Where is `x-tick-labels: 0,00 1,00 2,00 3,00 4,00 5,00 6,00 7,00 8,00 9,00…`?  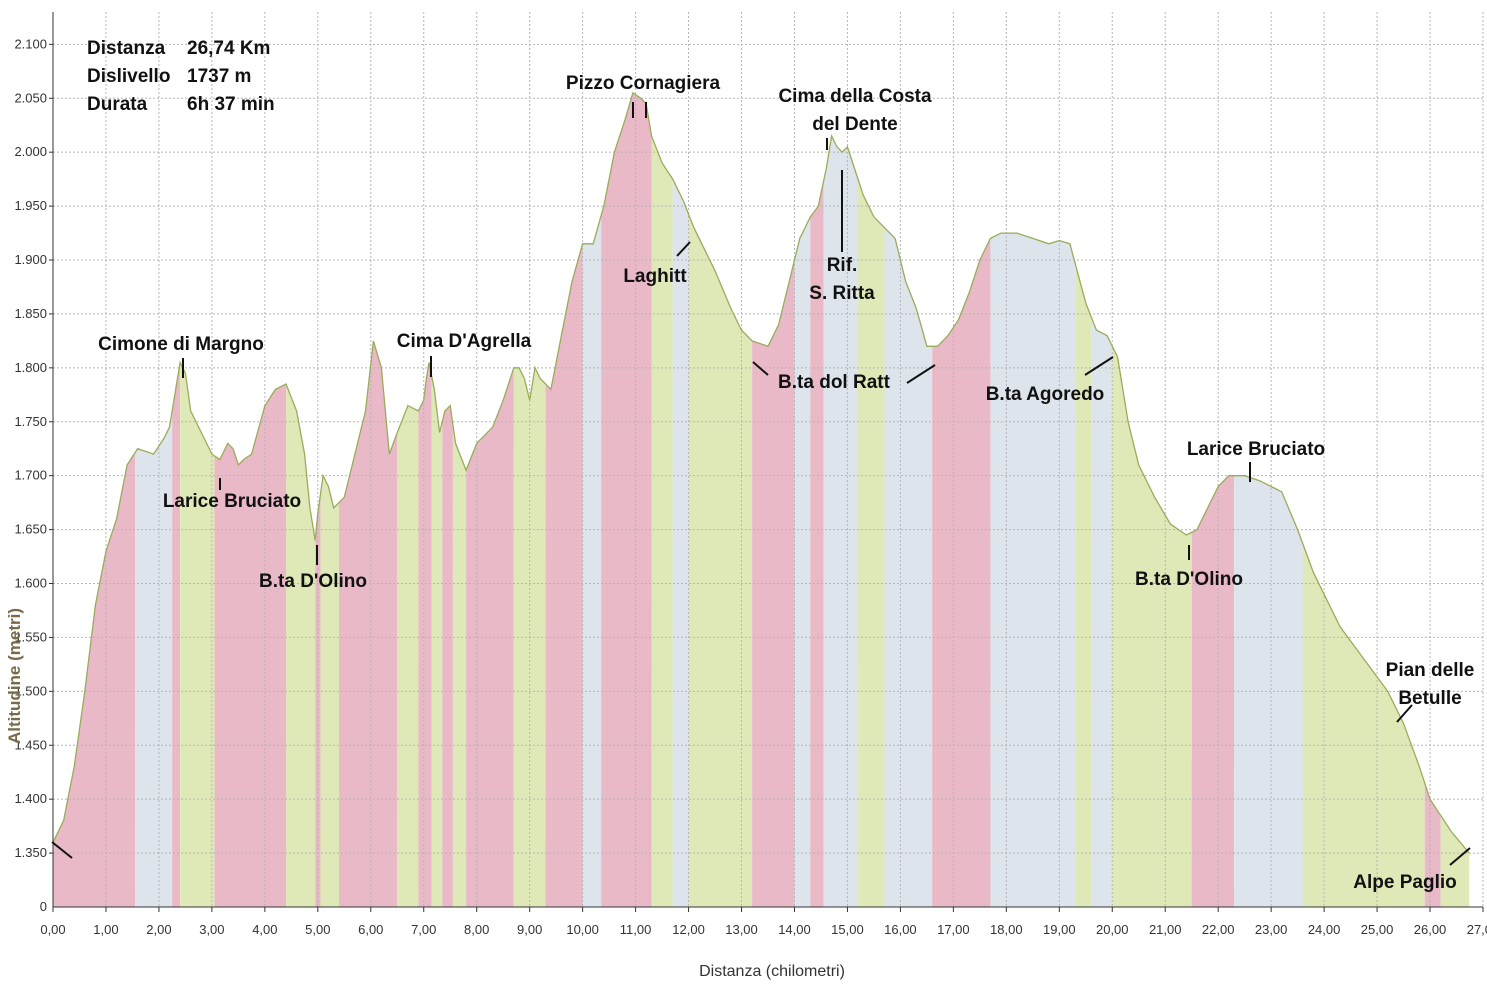
x-tick-labels: 0,00 1,00 2,00 3,00 4,00 5,00 6,00 7,00 8,00 9,00… is located at coordinates (763, 929).